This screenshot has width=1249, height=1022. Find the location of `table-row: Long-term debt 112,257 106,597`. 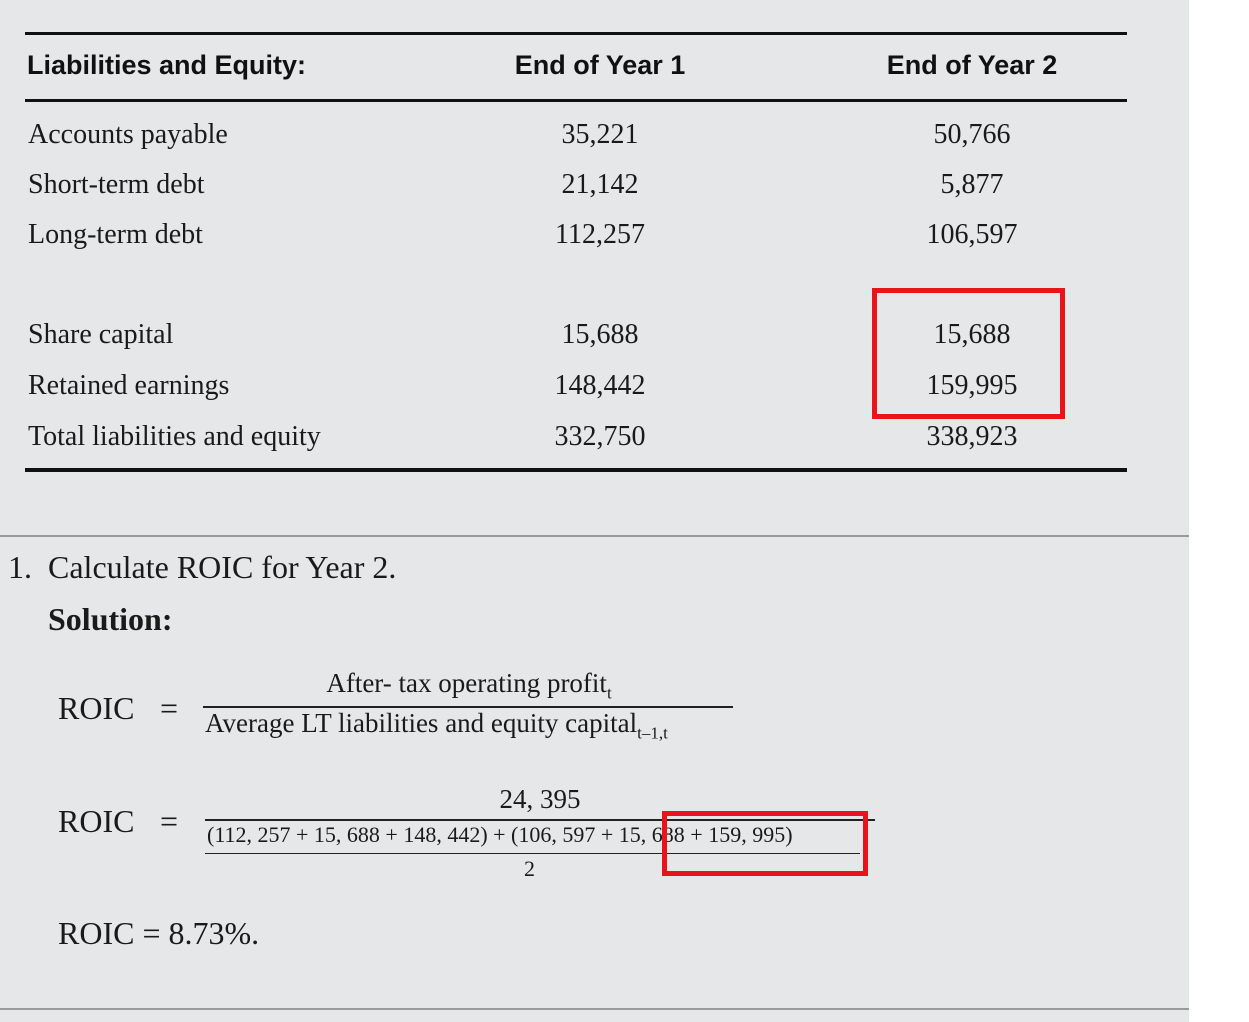

table-row: Long-term debt 112,257 106,597 is located at coordinates (565, 239).